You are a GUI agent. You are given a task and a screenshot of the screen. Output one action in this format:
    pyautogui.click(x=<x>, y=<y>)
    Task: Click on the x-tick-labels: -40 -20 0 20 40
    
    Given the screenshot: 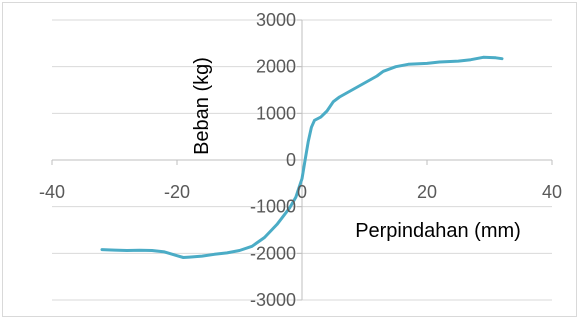 What is the action you would take?
    pyautogui.click(x=300, y=192)
    